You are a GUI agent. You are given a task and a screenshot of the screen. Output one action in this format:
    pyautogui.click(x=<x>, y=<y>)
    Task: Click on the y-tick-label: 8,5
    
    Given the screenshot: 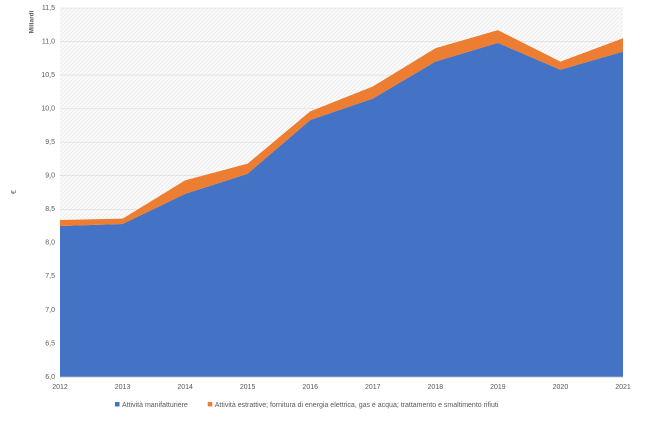 What is the action you would take?
    pyautogui.click(x=50, y=209)
    